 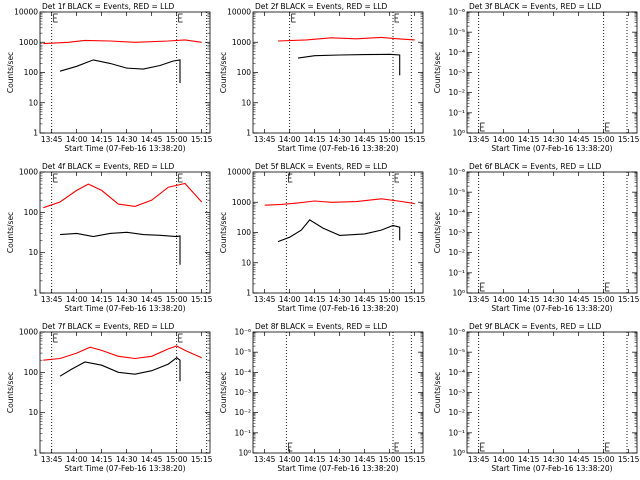 I want to click on chart-title: Det 4f BLACK = Events, RED = LLD, so click(x=108, y=166).